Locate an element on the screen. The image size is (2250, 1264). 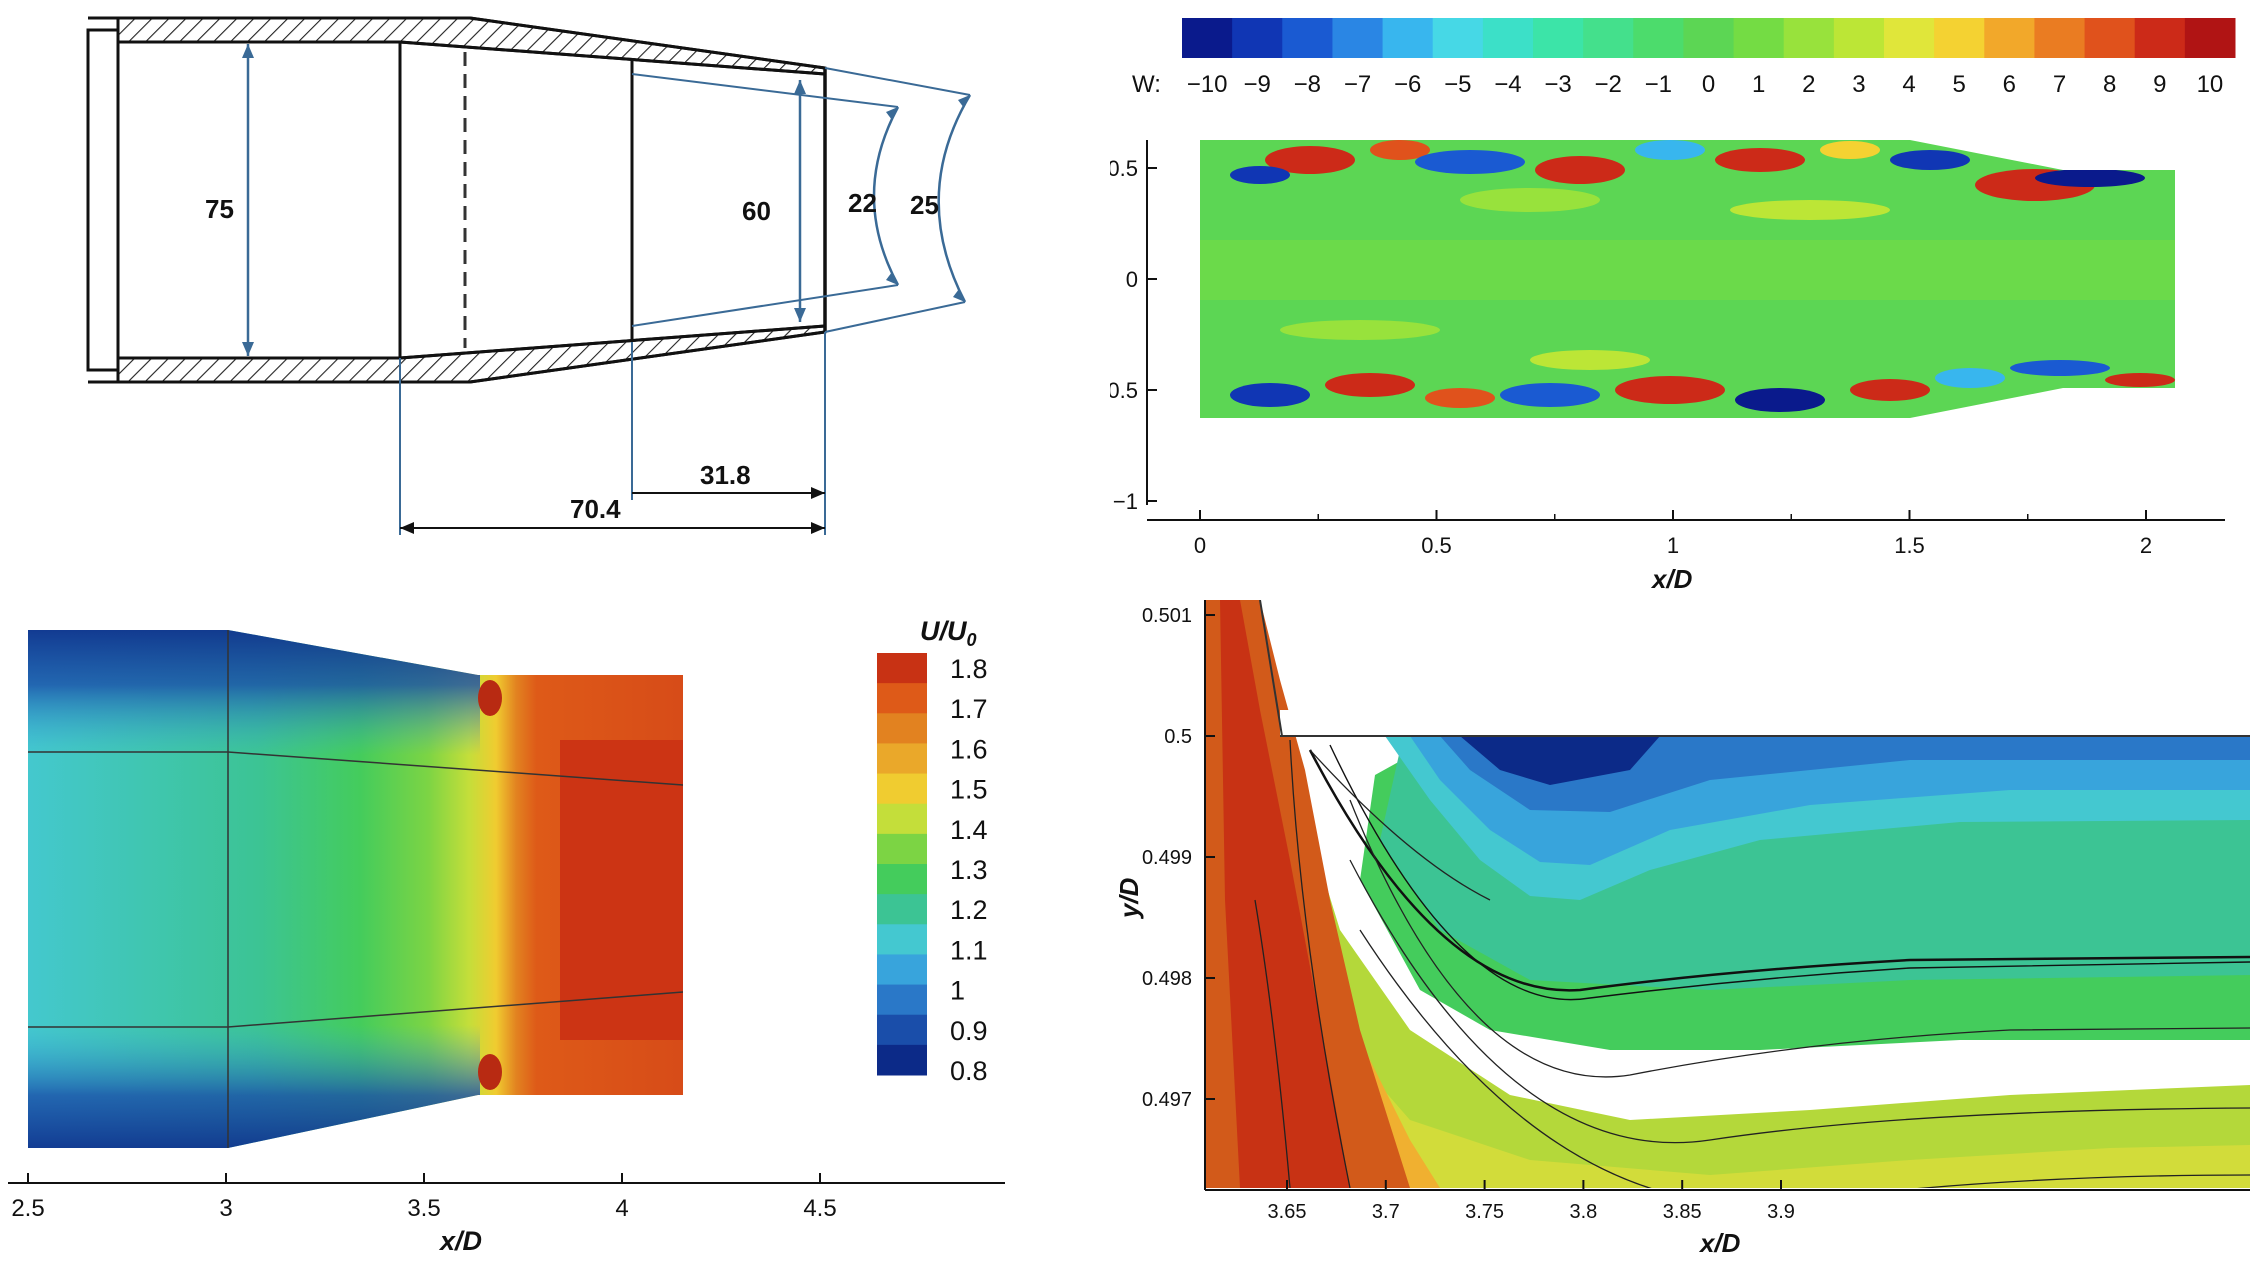
u-colorbar-tick-label: 1.5 is located at coordinates (969, 790).